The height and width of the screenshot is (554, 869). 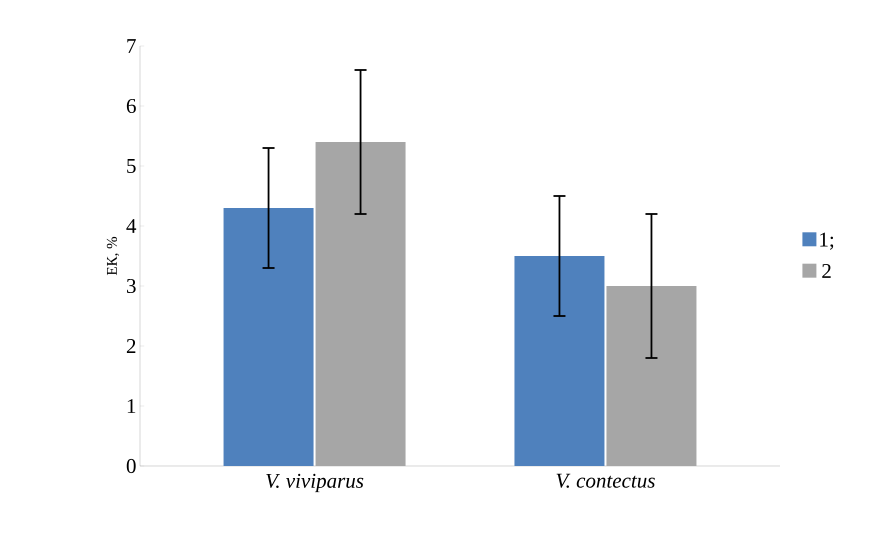 What do you see at coordinates (132, 406) in the screenshot?
I see `y-tick-label: 1` at bounding box center [132, 406].